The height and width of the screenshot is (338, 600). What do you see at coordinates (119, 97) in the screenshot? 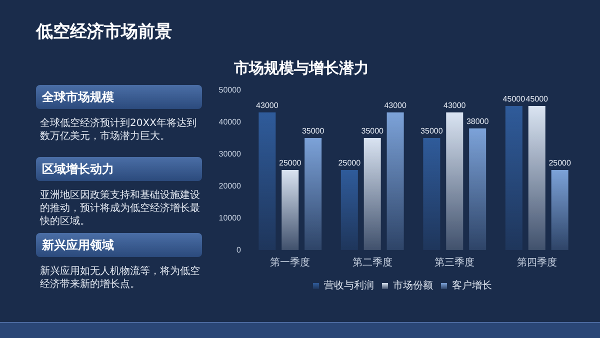
I see `text: 全球市场规模` at bounding box center [119, 97].